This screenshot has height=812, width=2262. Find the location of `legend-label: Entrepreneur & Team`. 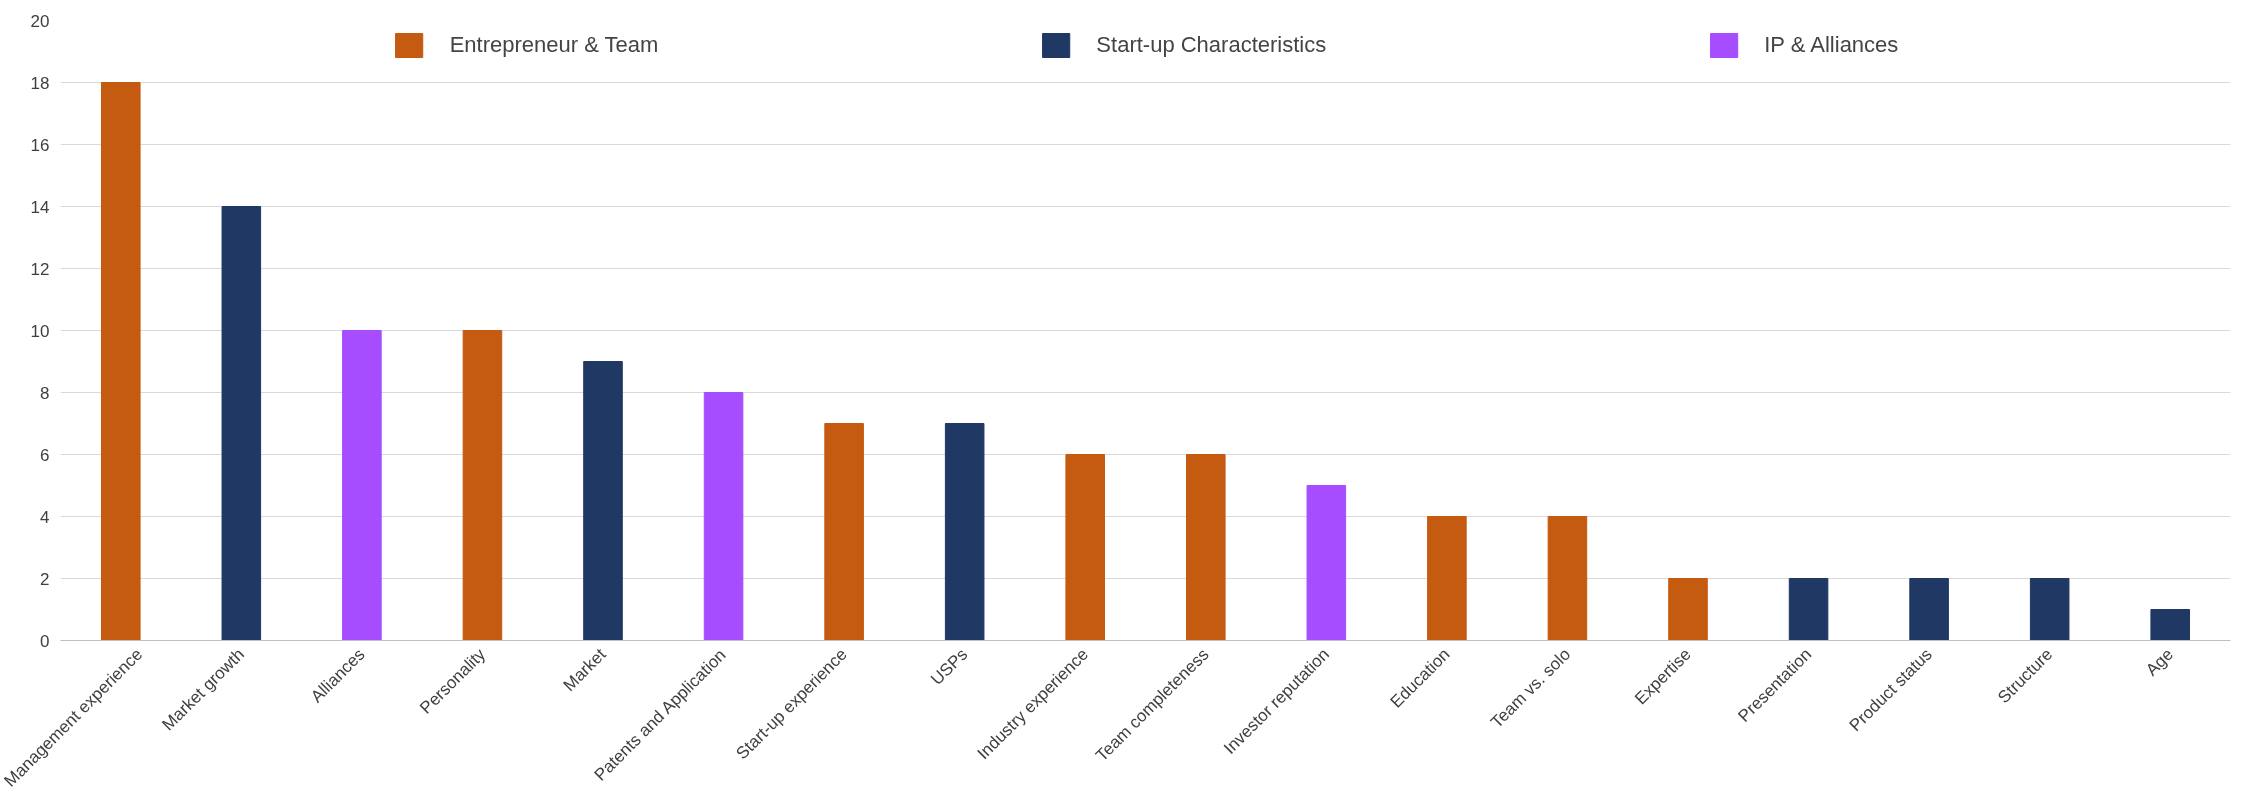

legend-label: Entrepreneur & Team is located at coordinates (554, 45).